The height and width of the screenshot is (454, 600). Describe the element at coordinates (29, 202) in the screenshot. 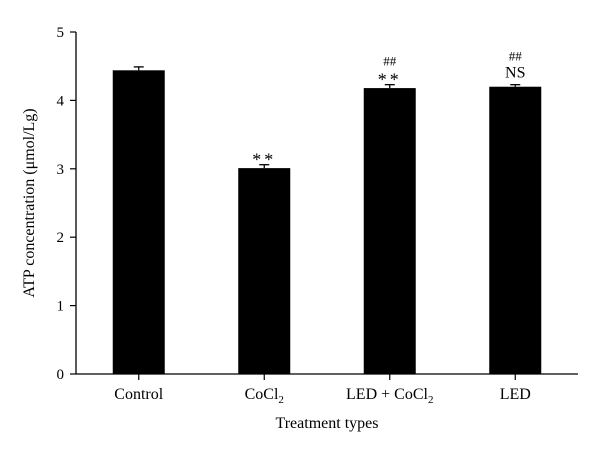

I see `y-axis-label: ATP concentration (μmol/Lg)` at that location.